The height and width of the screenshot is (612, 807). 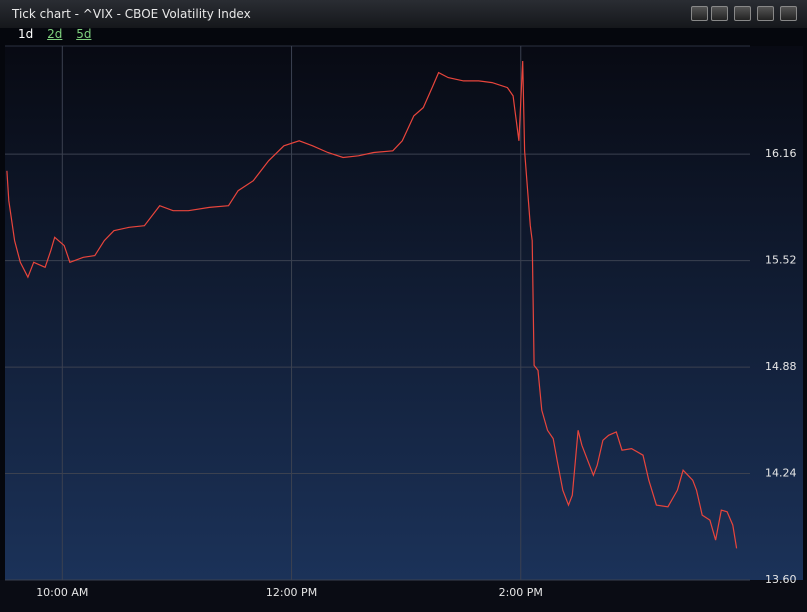 What do you see at coordinates (781, 579) in the screenshot?
I see `y-tick-label: 13.60` at bounding box center [781, 579].